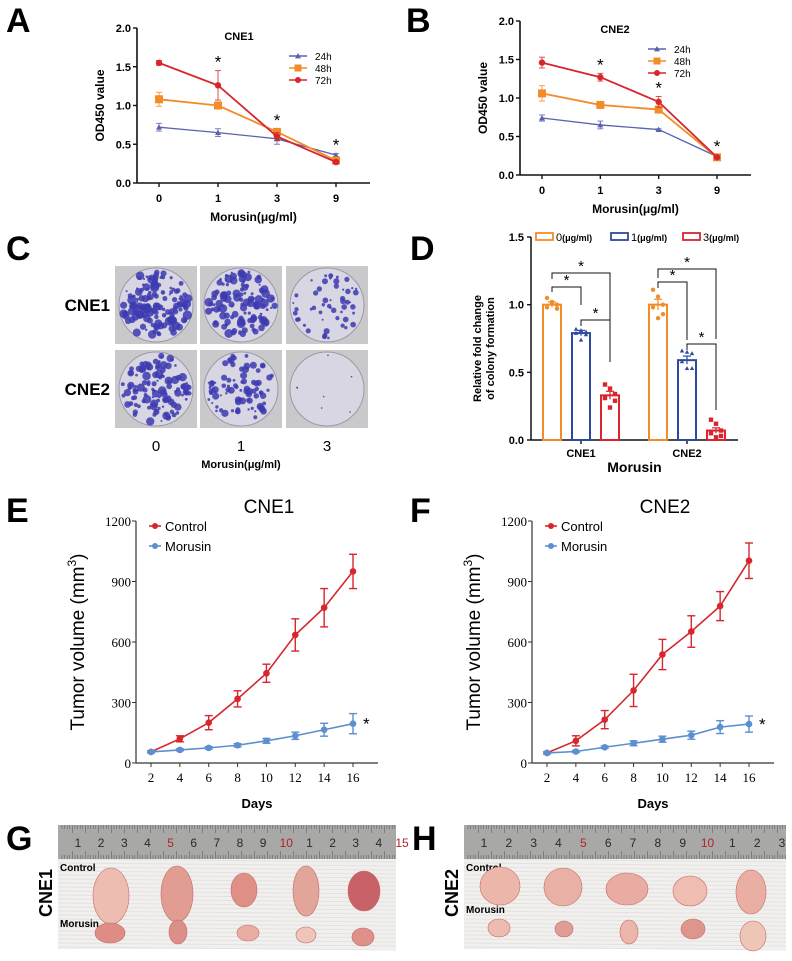 The height and width of the screenshot is (961, 792). I want to click on x-tick-label: 6, so click(604, 777).